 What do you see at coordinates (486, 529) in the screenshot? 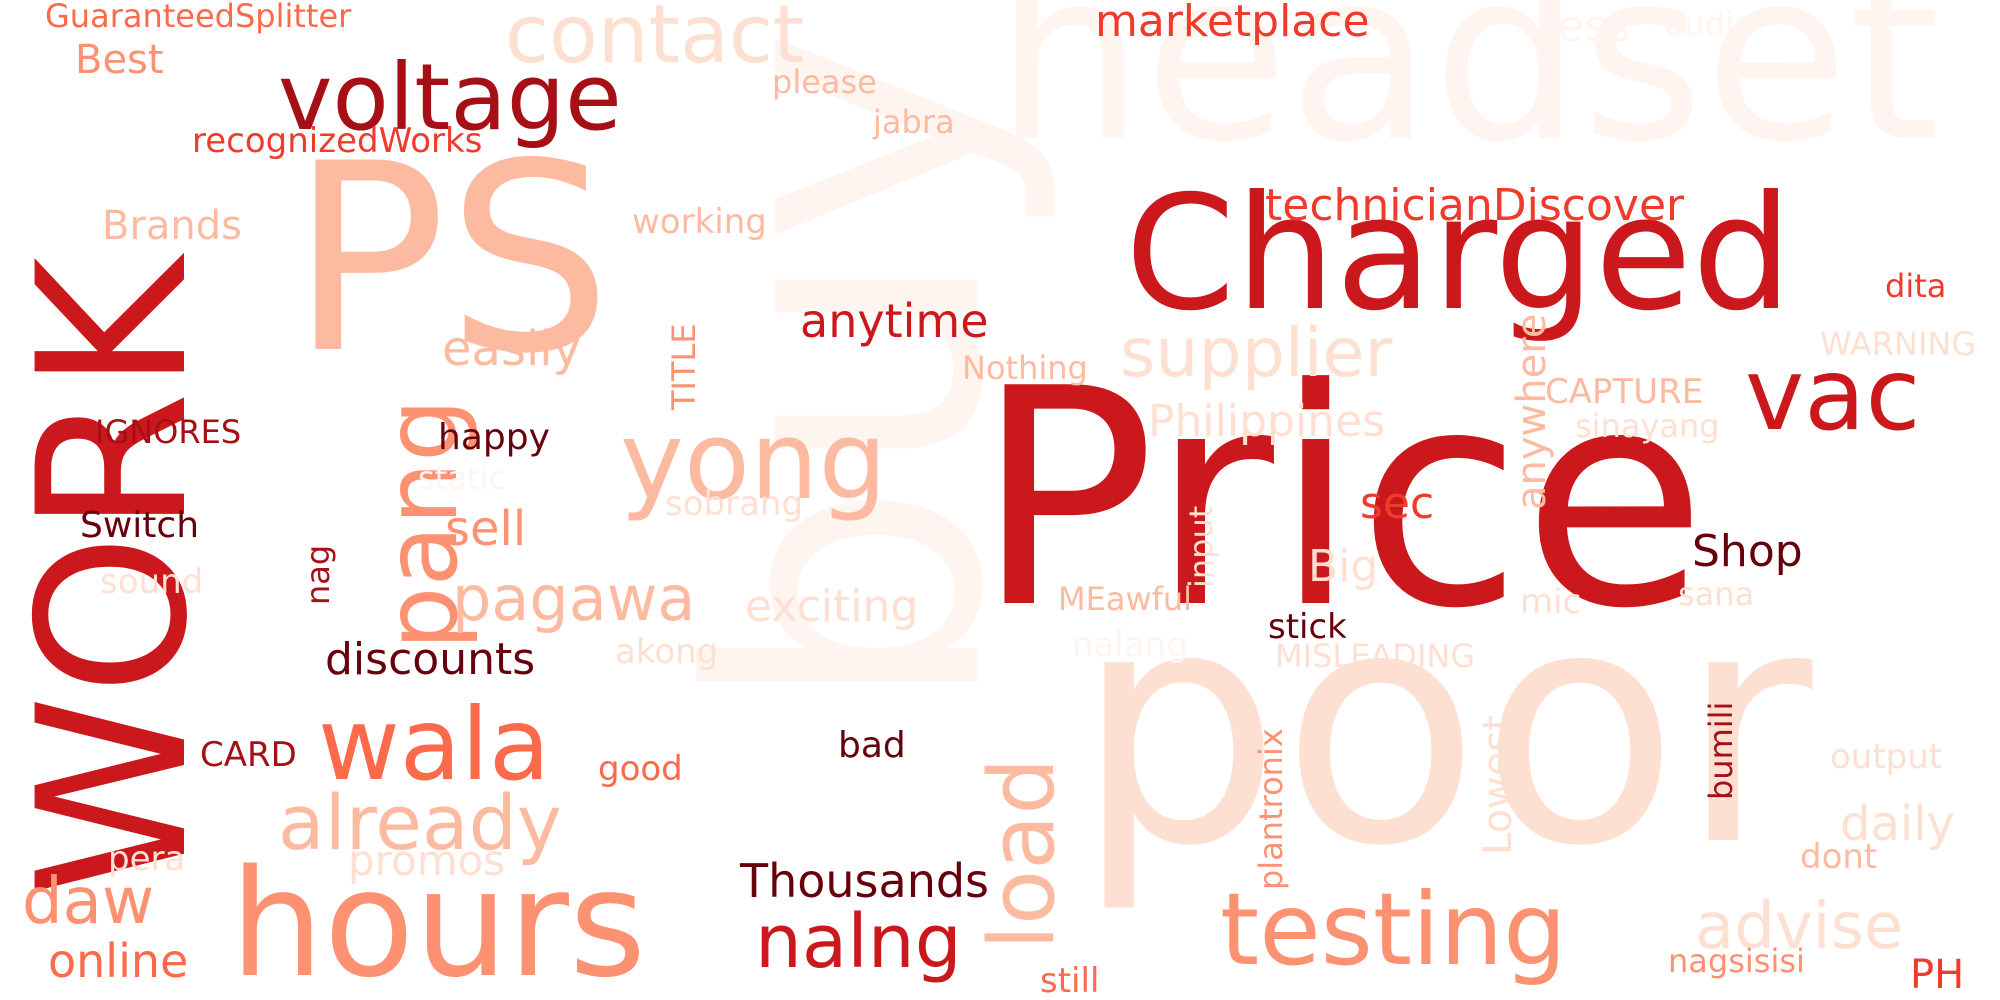
I see `word-sell: sell` at bounding box center [486, 529].